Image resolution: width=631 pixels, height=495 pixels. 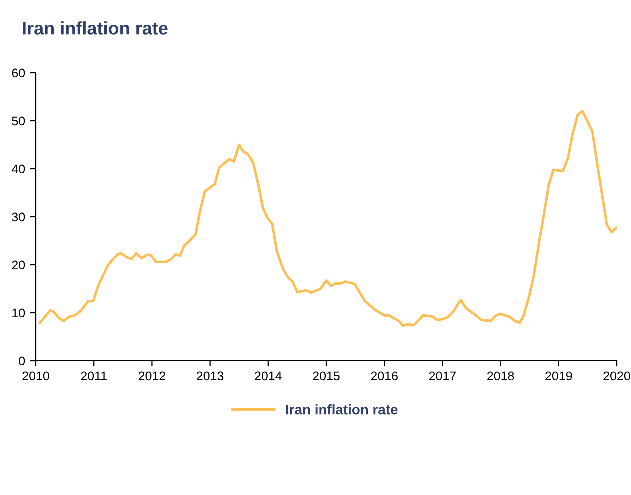 I want to click on y-tick-label: 30, so click(x=19, y=217).